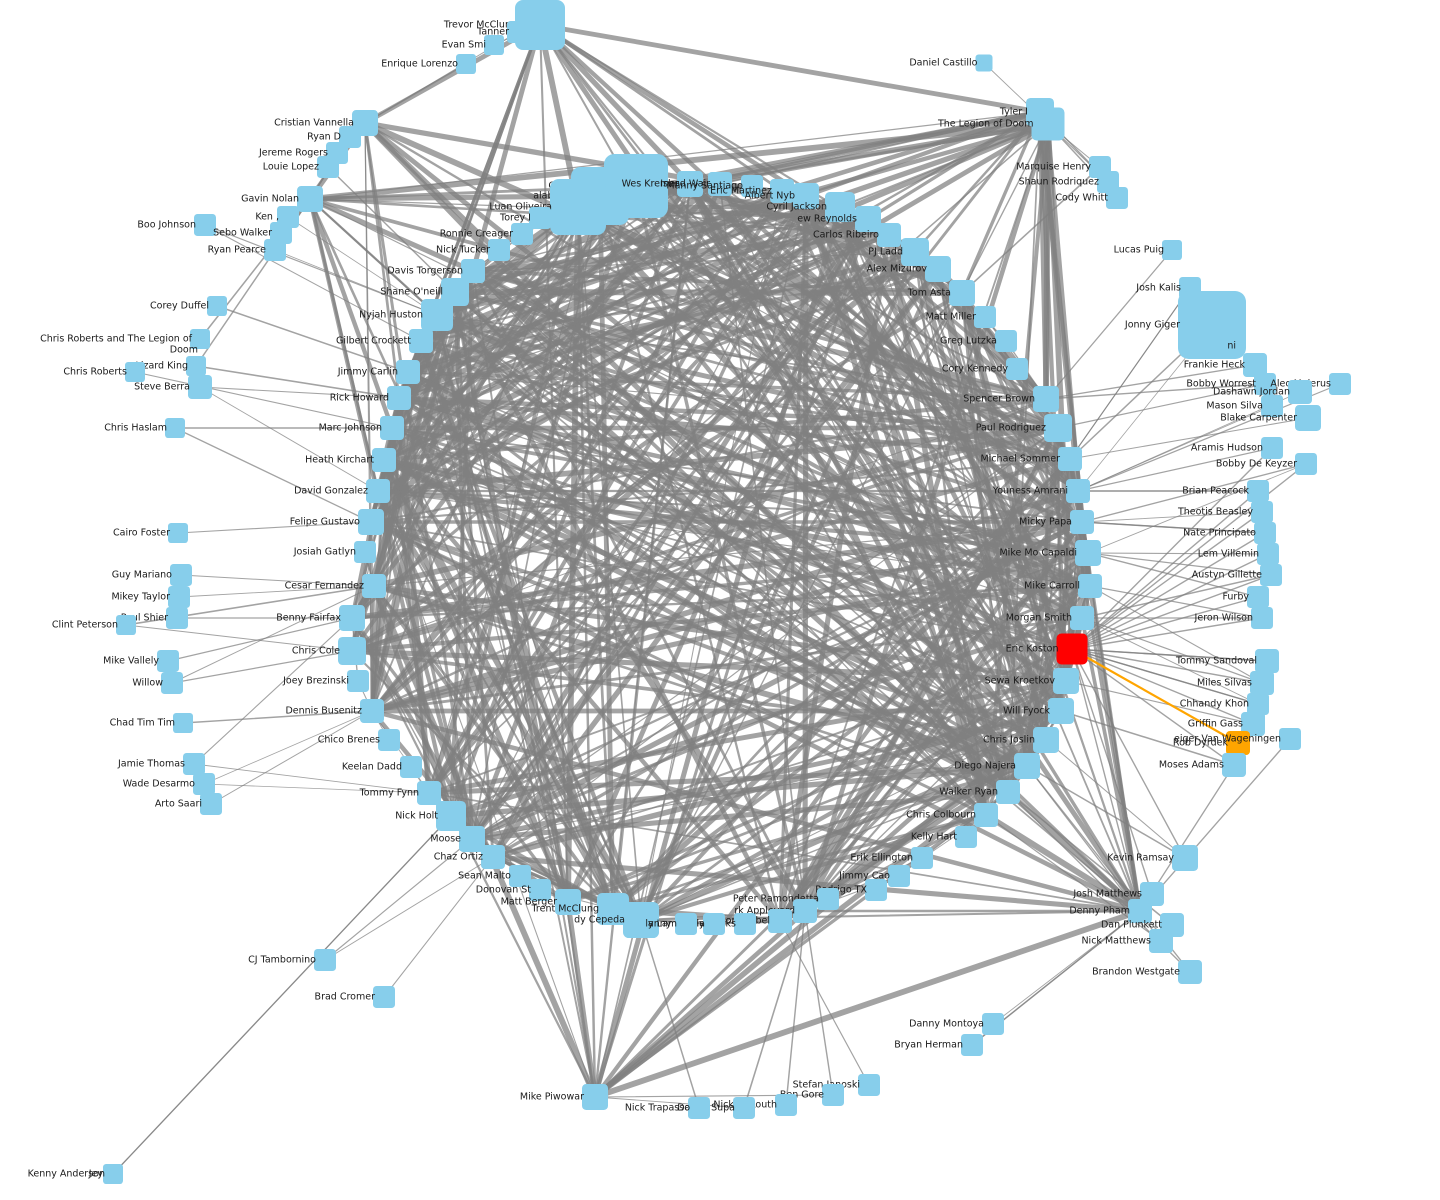 The height and width of the screenshot is (1200, 1440). Describe the element at coordinates (1117, 198) in the screenshot. I see `graph-node-cody-whitt` at that location.